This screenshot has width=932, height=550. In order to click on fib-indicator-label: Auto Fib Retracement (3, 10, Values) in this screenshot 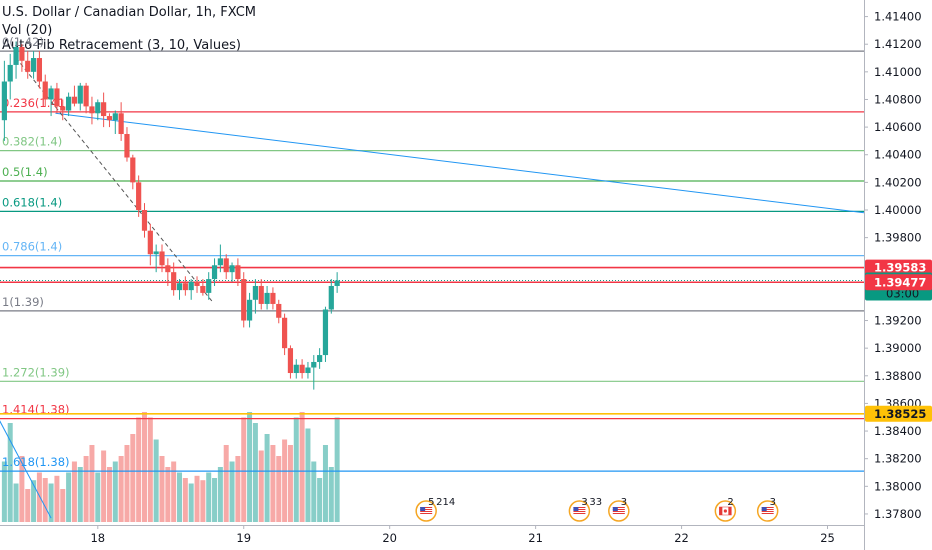, I will do `click(121, 45)`.